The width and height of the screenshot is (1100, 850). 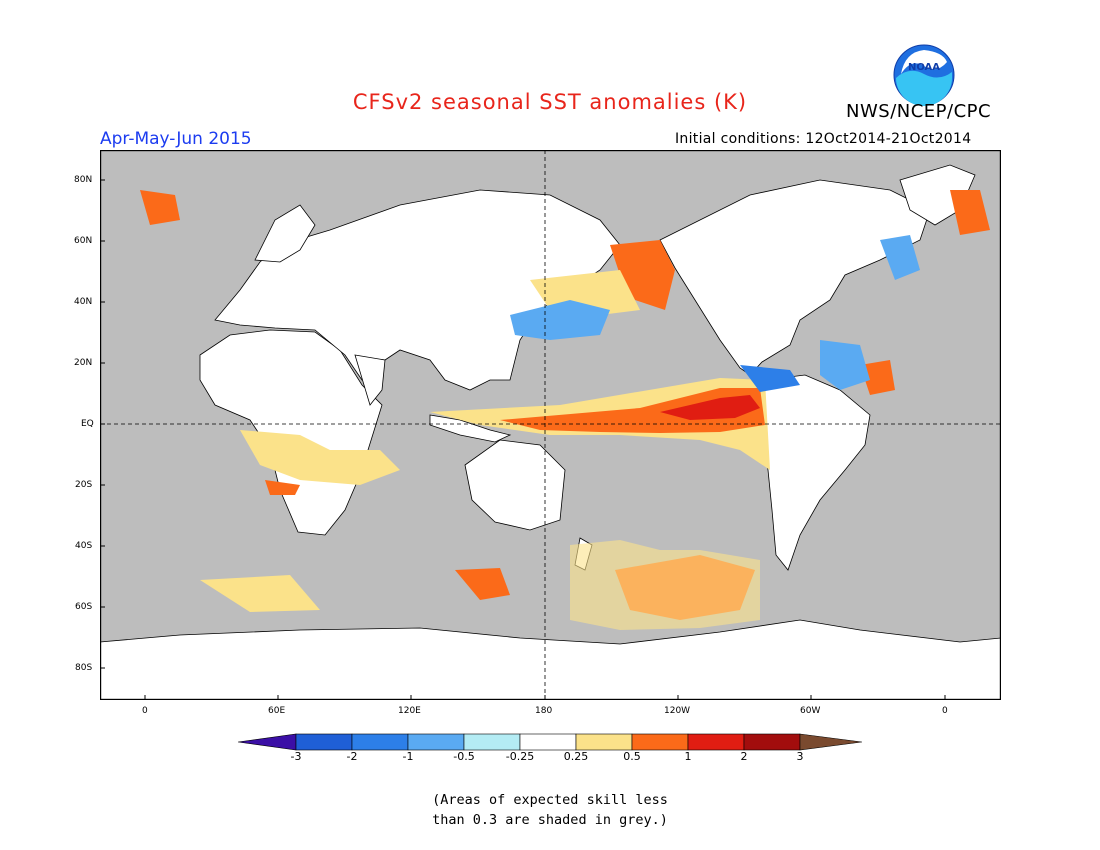 What do you see at coordinates (560, 320) in the screenshot?
I see `anomaly-n-pacific-cool` at bounding box center [560, 320].